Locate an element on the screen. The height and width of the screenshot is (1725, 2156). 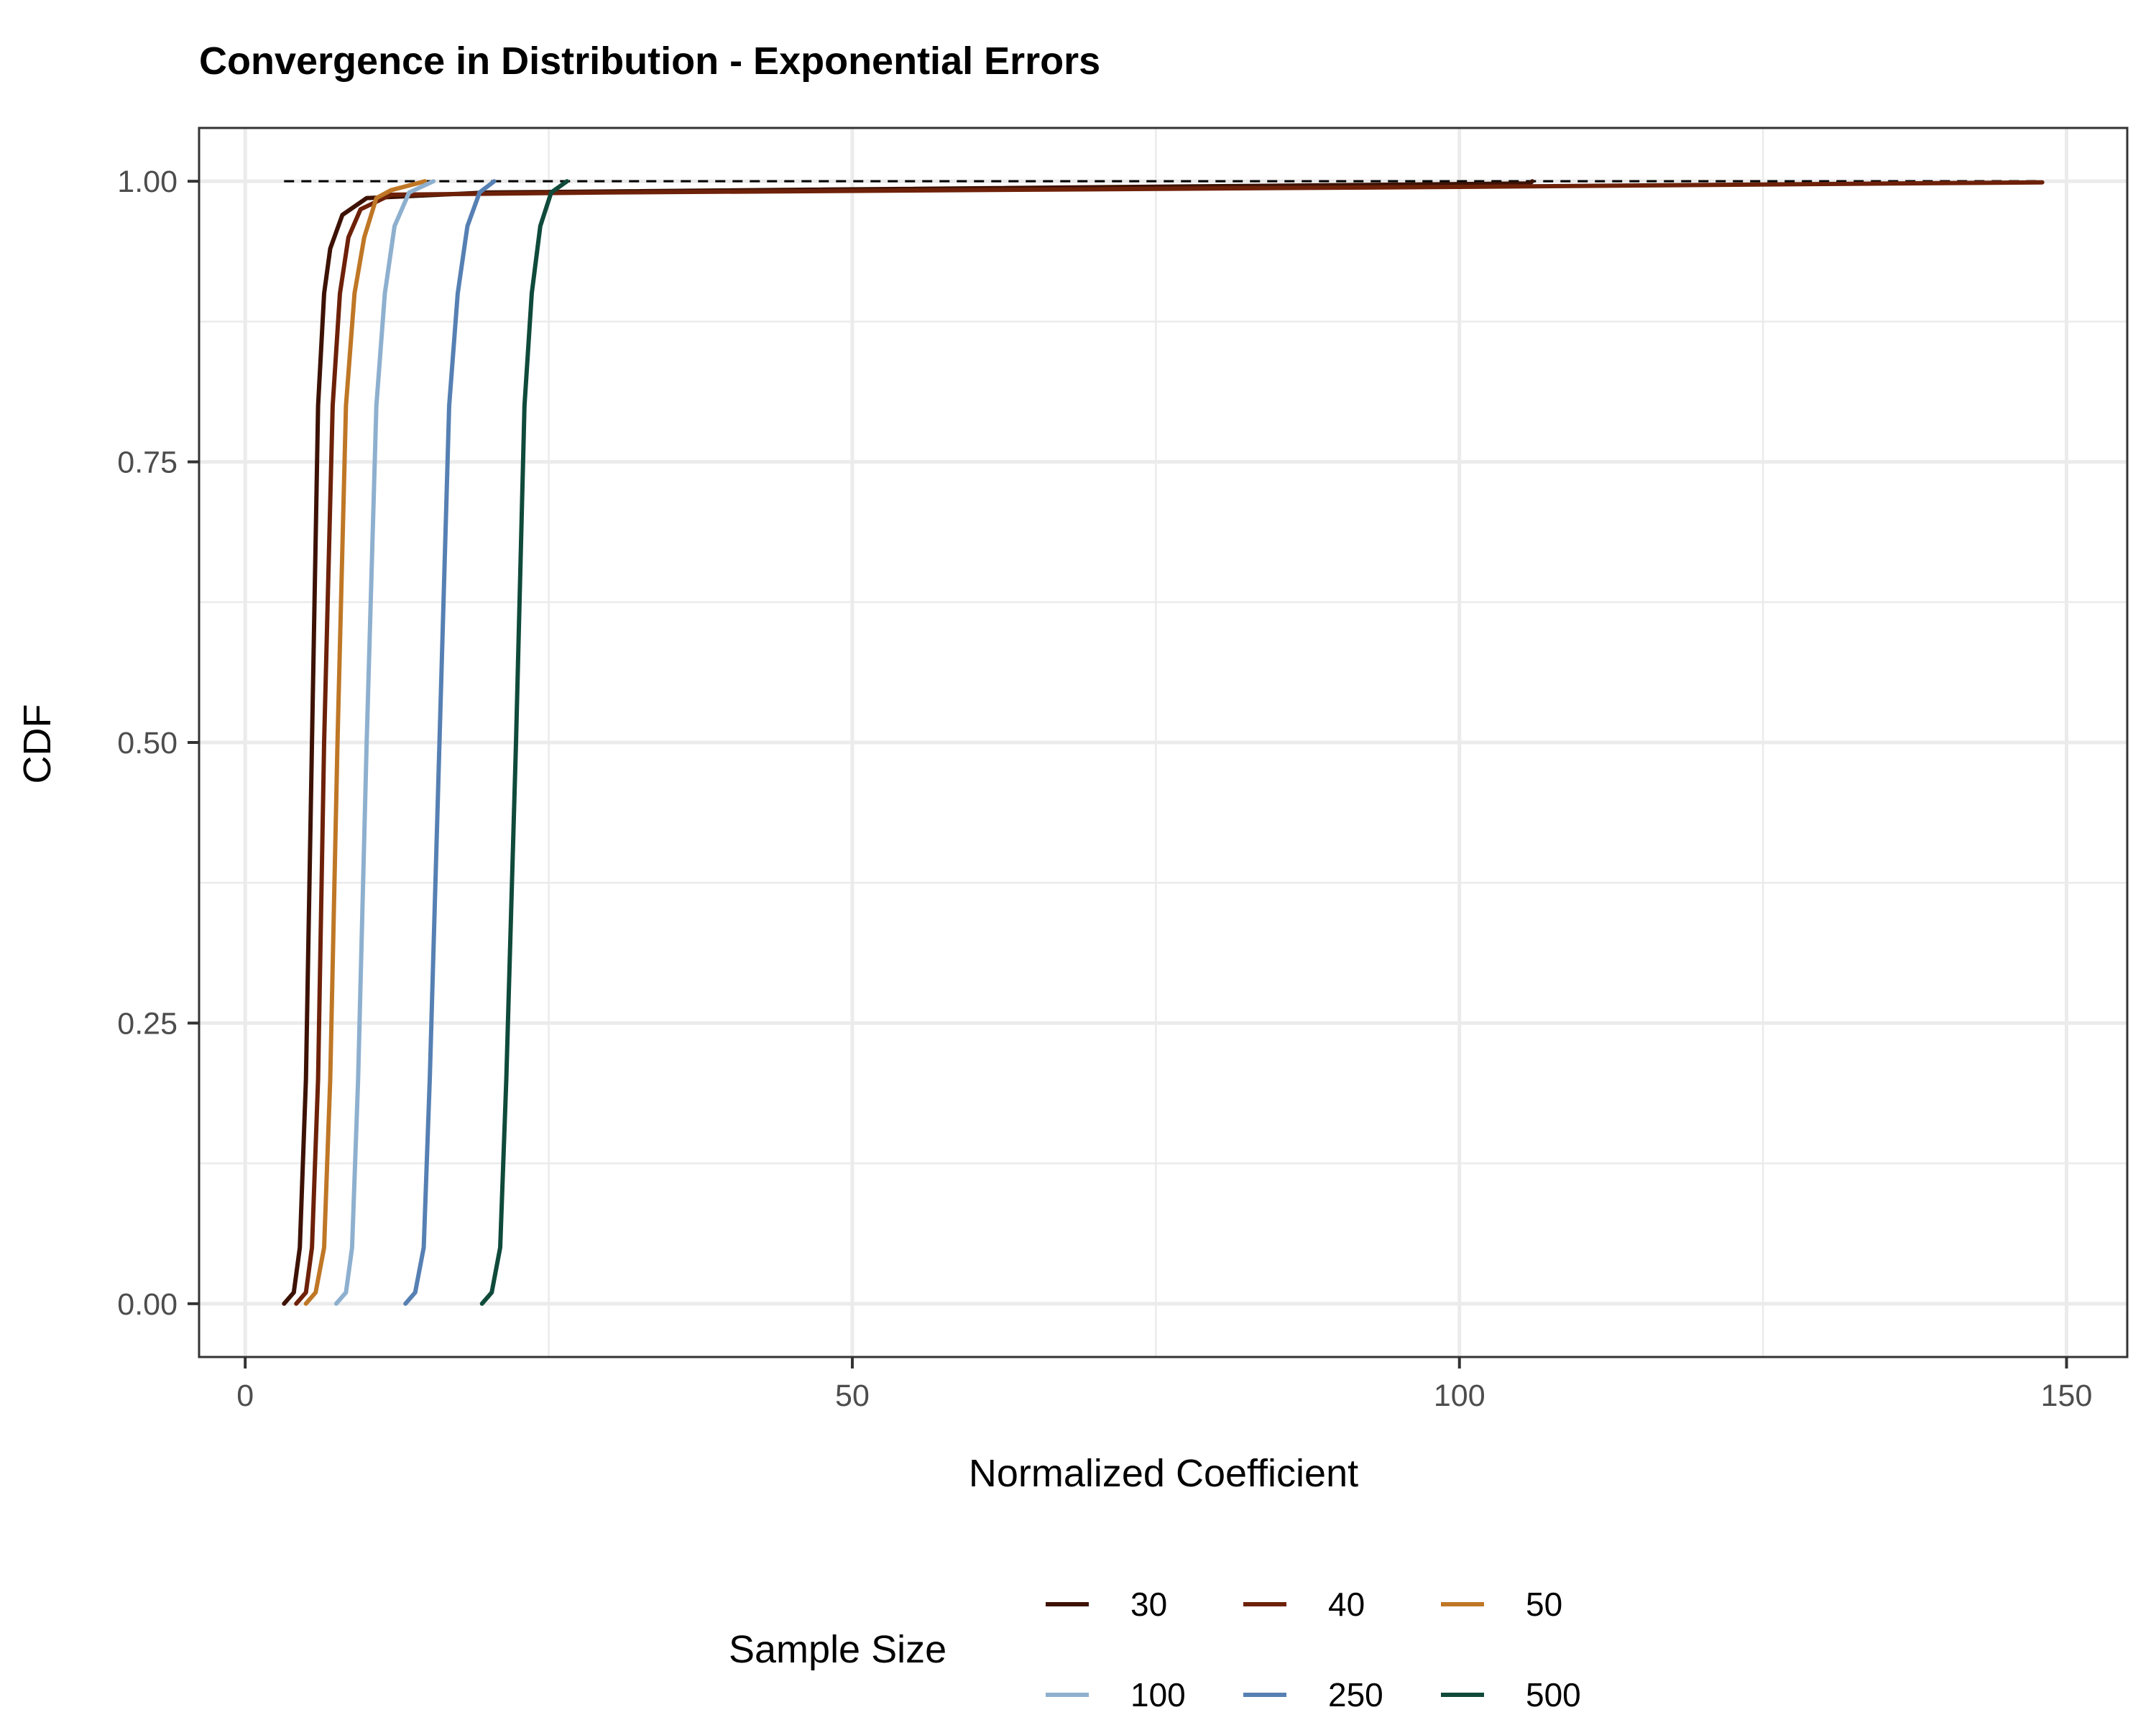
y-axis-title: CDF is located at coordinates (37, 744).